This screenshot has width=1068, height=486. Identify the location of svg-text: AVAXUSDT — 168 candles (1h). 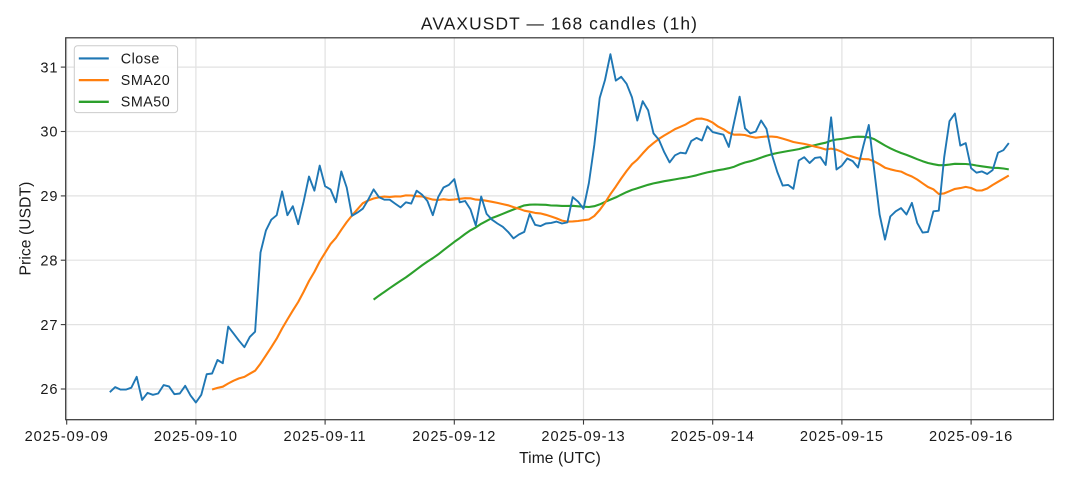
(559, 24).